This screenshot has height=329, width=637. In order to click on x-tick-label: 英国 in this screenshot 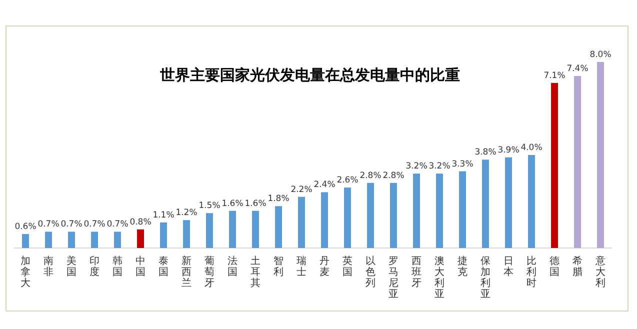, I will do `click(347, 266)`.